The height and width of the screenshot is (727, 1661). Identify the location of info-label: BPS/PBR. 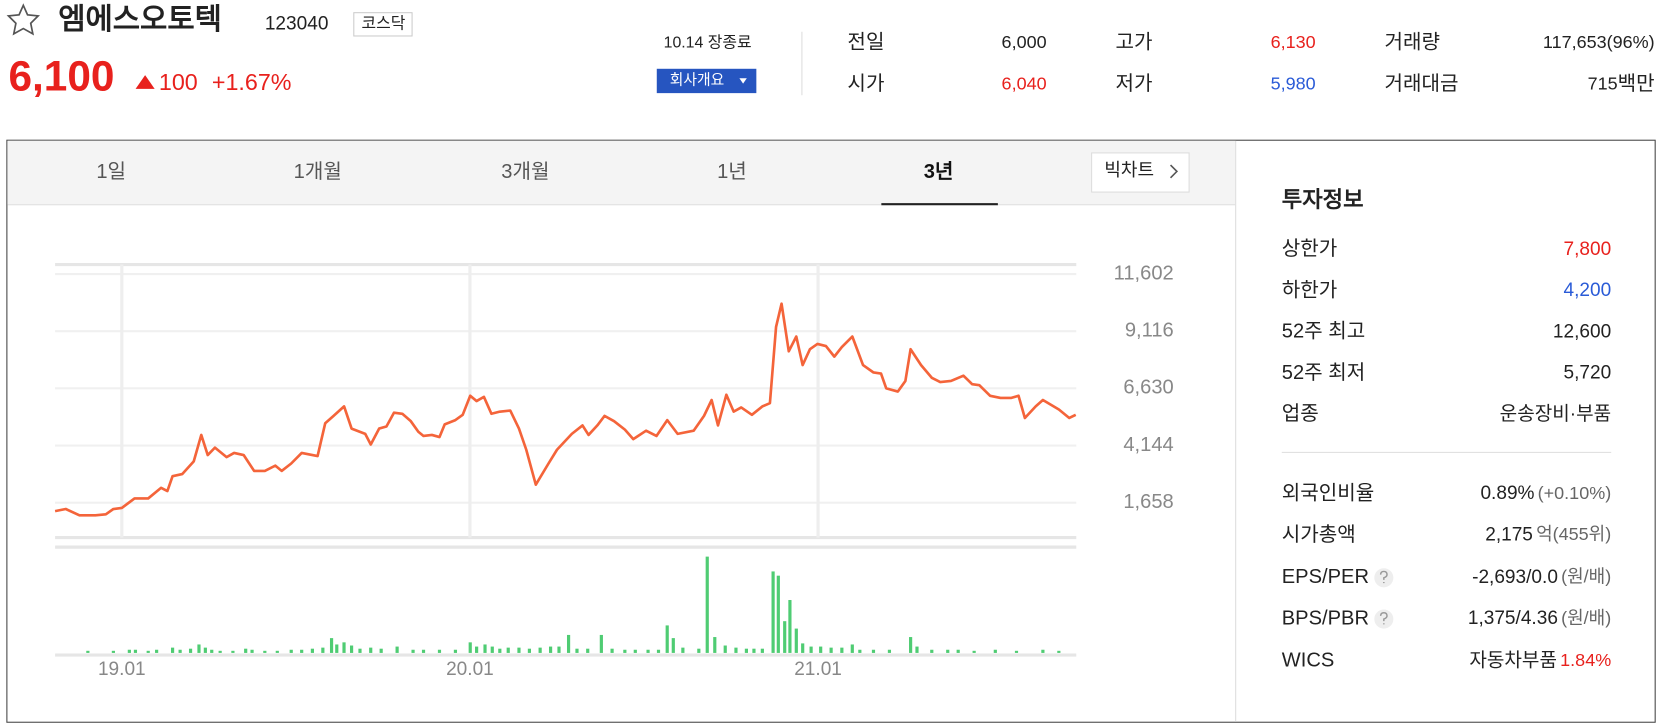
(1325, 618).